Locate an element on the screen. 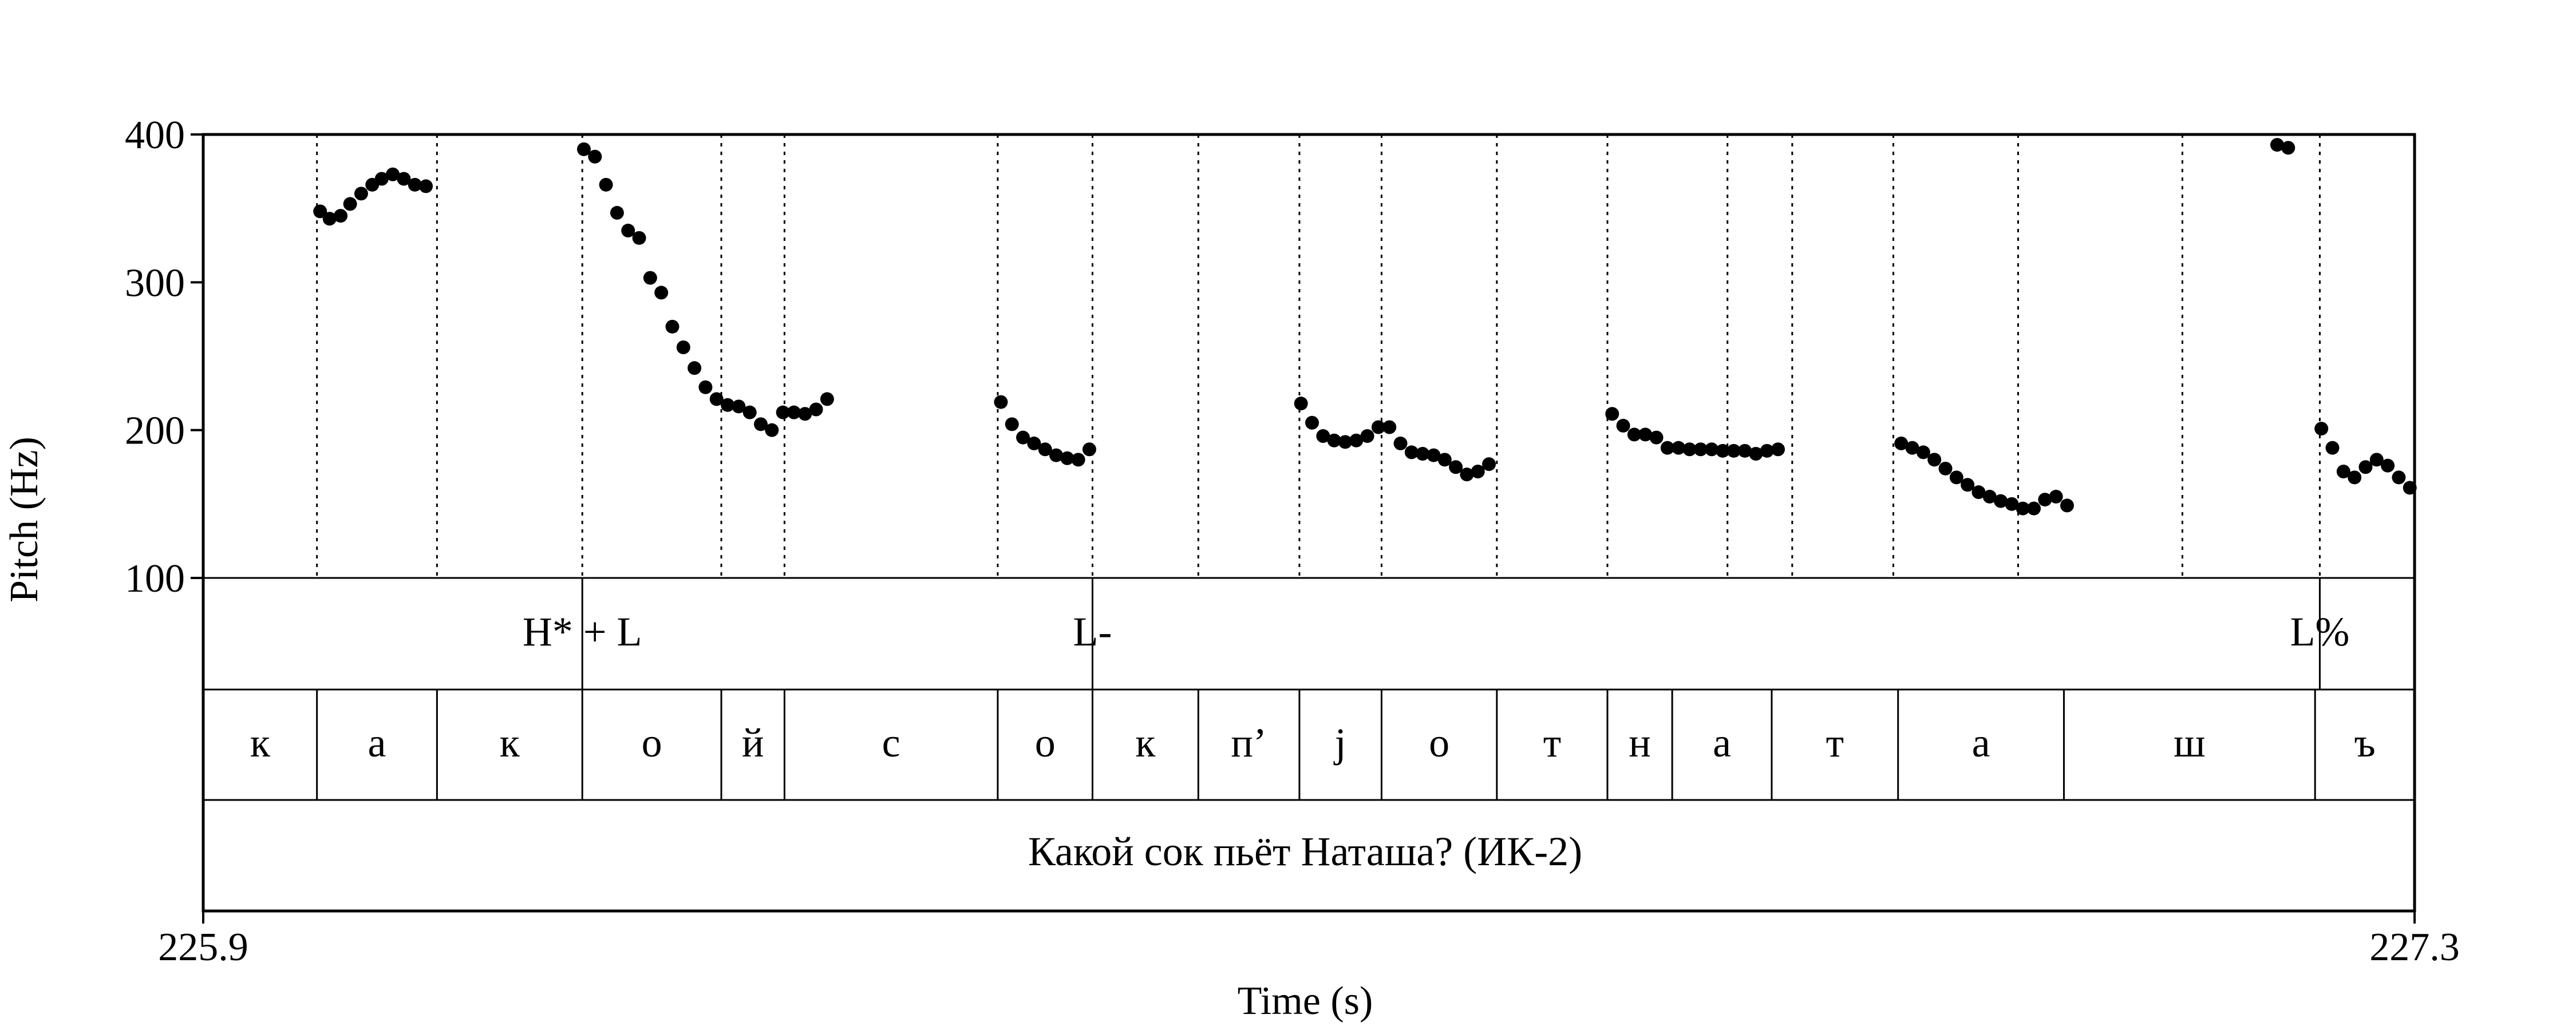 The height and width of the screenshot is (1030, 2576). segment-label: й is located at coordinates (753, 743).